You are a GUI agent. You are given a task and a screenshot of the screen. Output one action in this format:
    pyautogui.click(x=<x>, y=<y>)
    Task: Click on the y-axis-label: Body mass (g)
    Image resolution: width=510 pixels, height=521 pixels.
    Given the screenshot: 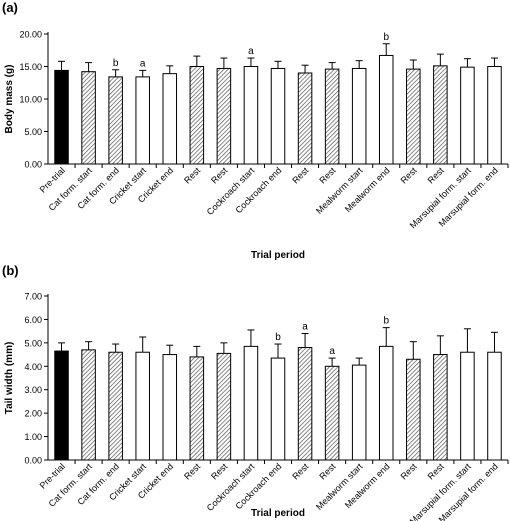 What is the action you would take?
    pyautogui.click(x=9, y=99)
    